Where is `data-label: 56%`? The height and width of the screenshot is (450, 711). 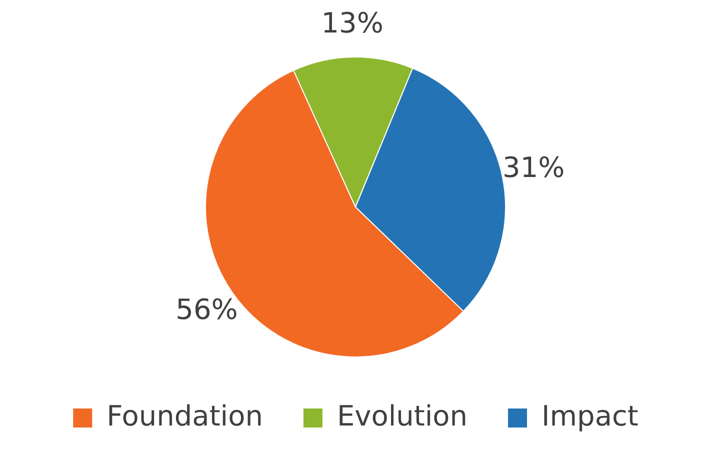
data-label: 56% is located at coordinates (207, 309).